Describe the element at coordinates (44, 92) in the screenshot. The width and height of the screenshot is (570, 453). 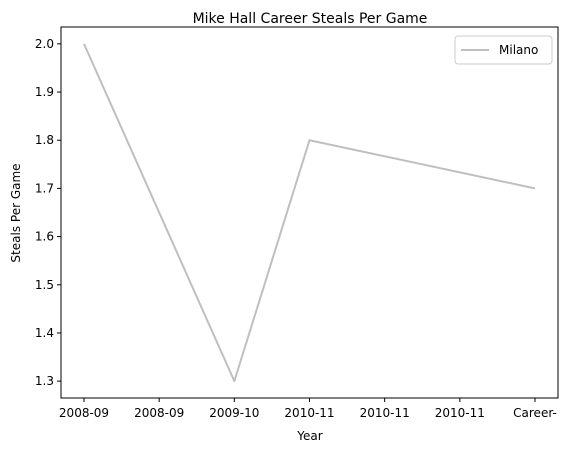
I see `y-tick-label: 1.9` at that location.